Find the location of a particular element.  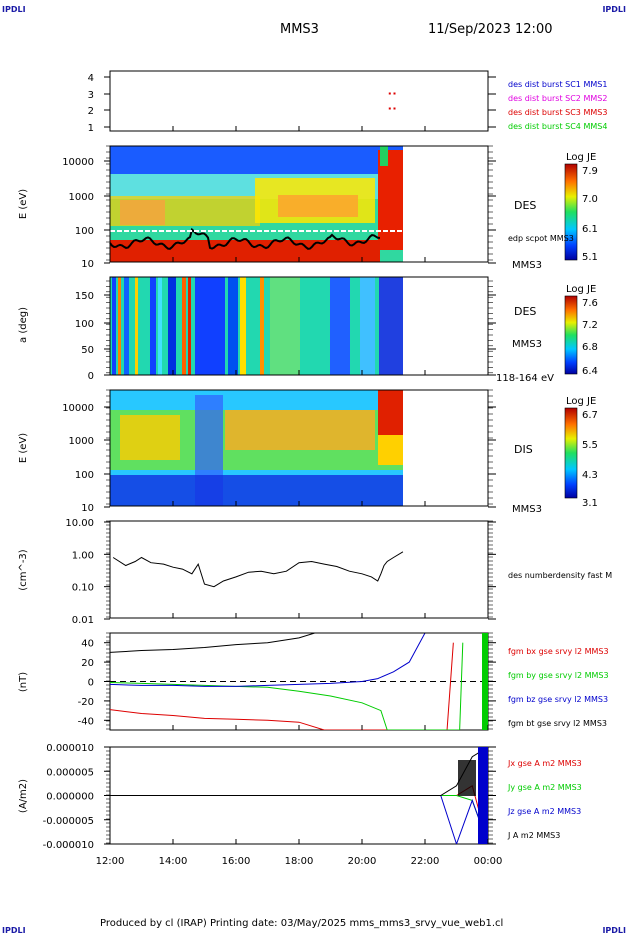

bfield-legend-item: fgm bz gse srvy l2 MMS3 is located at coordinates (558, 699).